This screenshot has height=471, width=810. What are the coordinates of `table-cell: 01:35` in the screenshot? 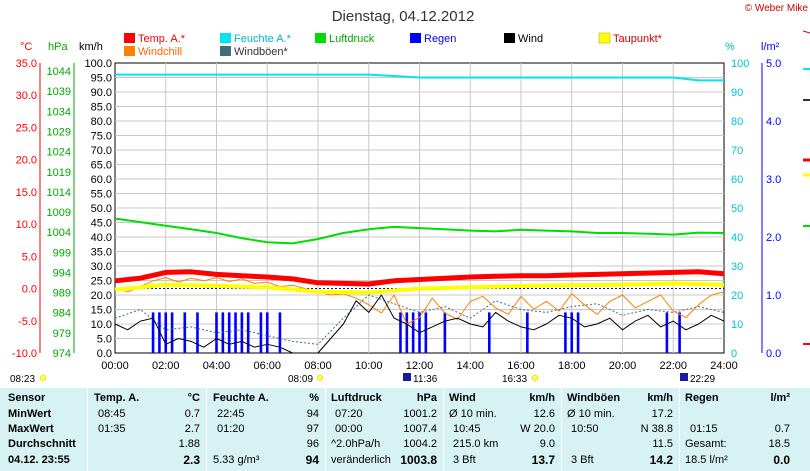 It's located at (112, 429).